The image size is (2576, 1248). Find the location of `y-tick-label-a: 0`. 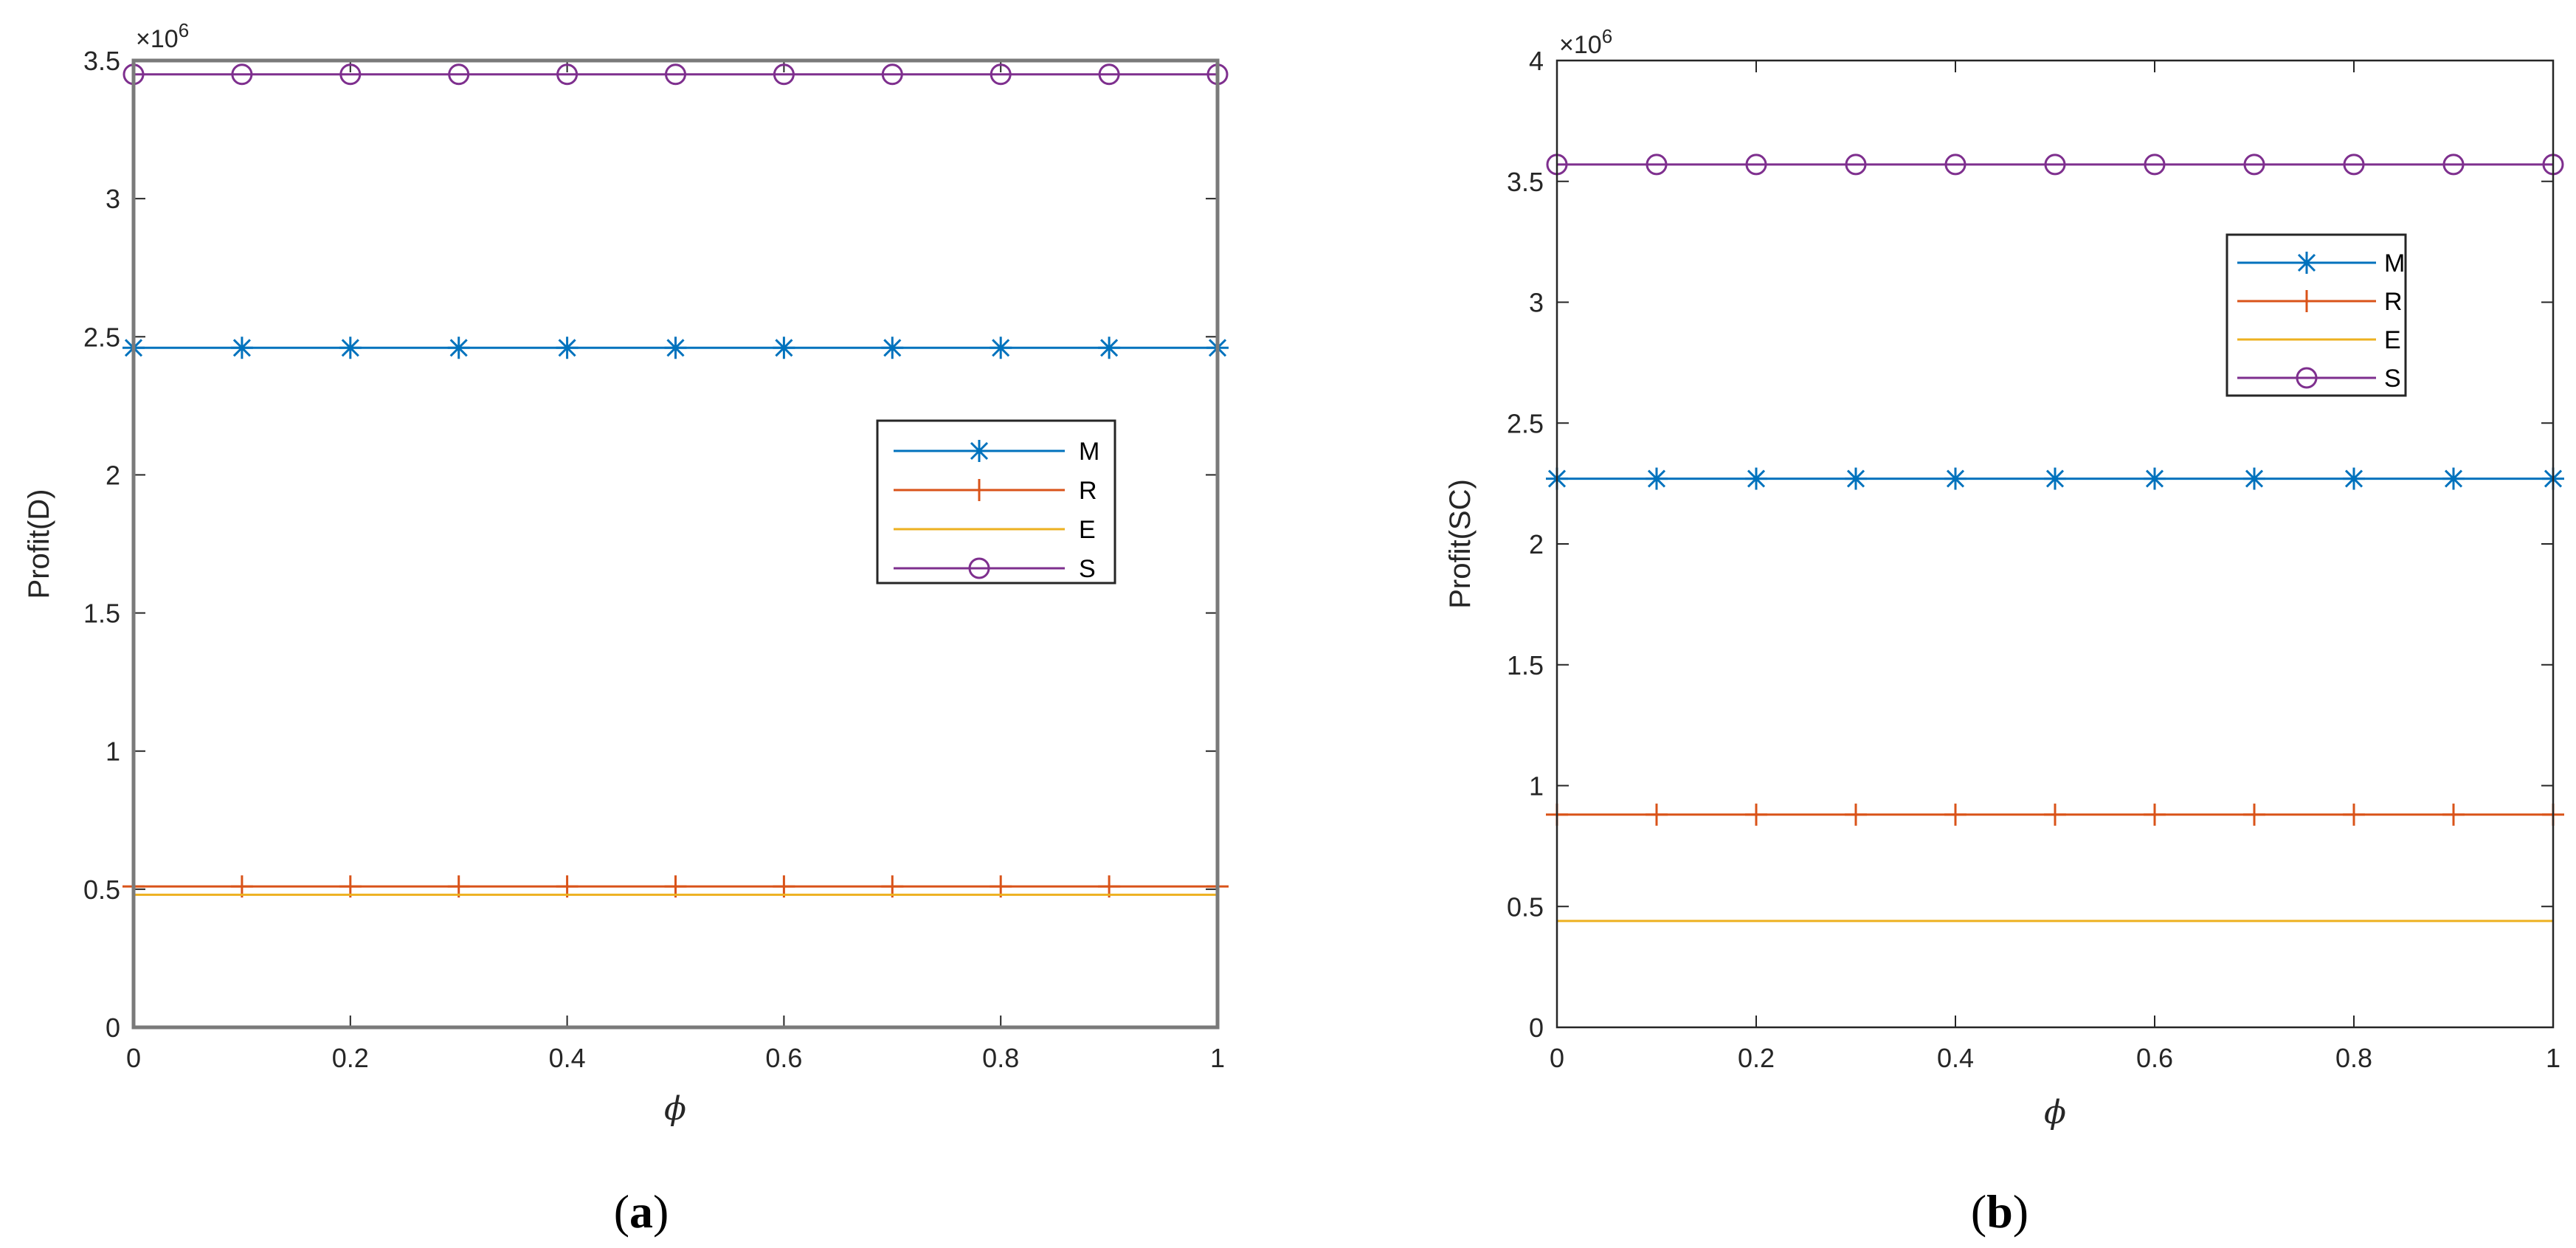

y-tick-label-a: 0 is located at coordinates (113, 1028).